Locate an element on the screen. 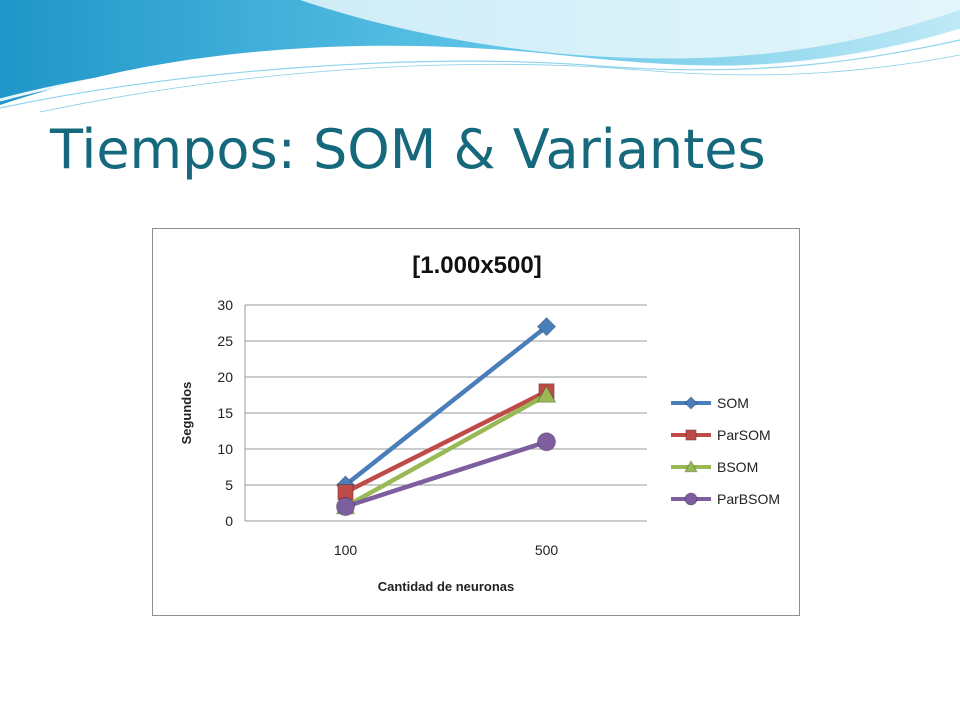 The height and width of the screenshot is (720, 960). y-tick-label: 5 is located at coordinates (229, 485).